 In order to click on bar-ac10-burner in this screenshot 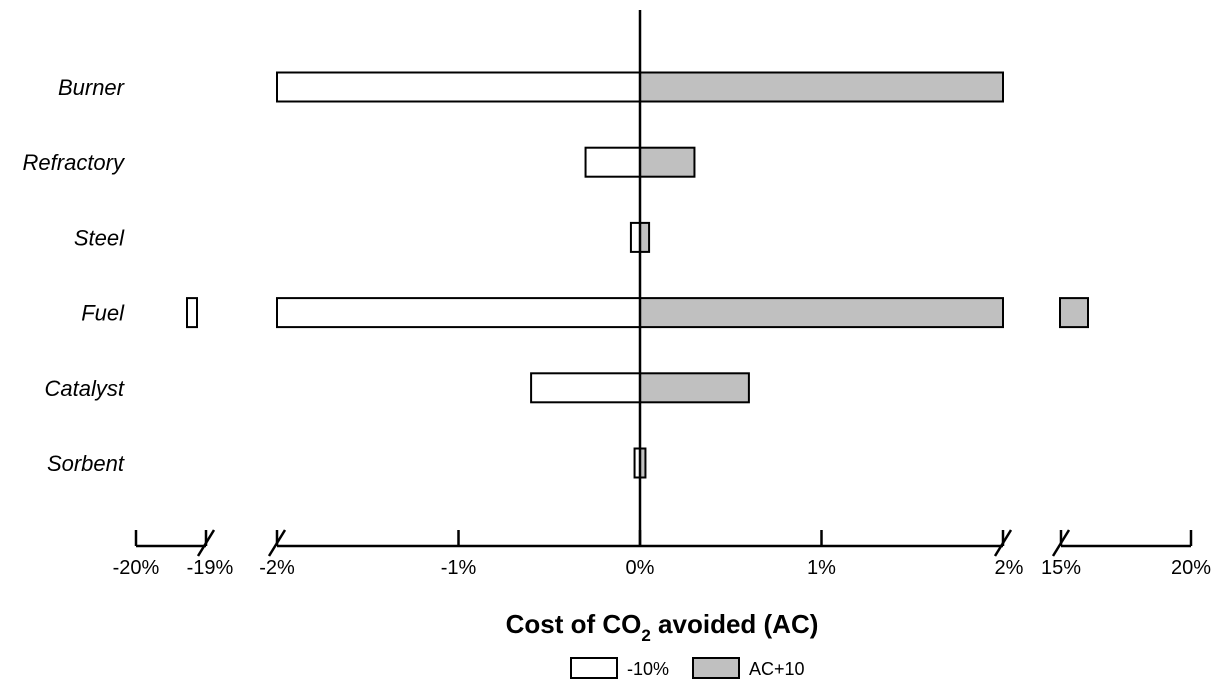, I will do `click(821, 87)`.